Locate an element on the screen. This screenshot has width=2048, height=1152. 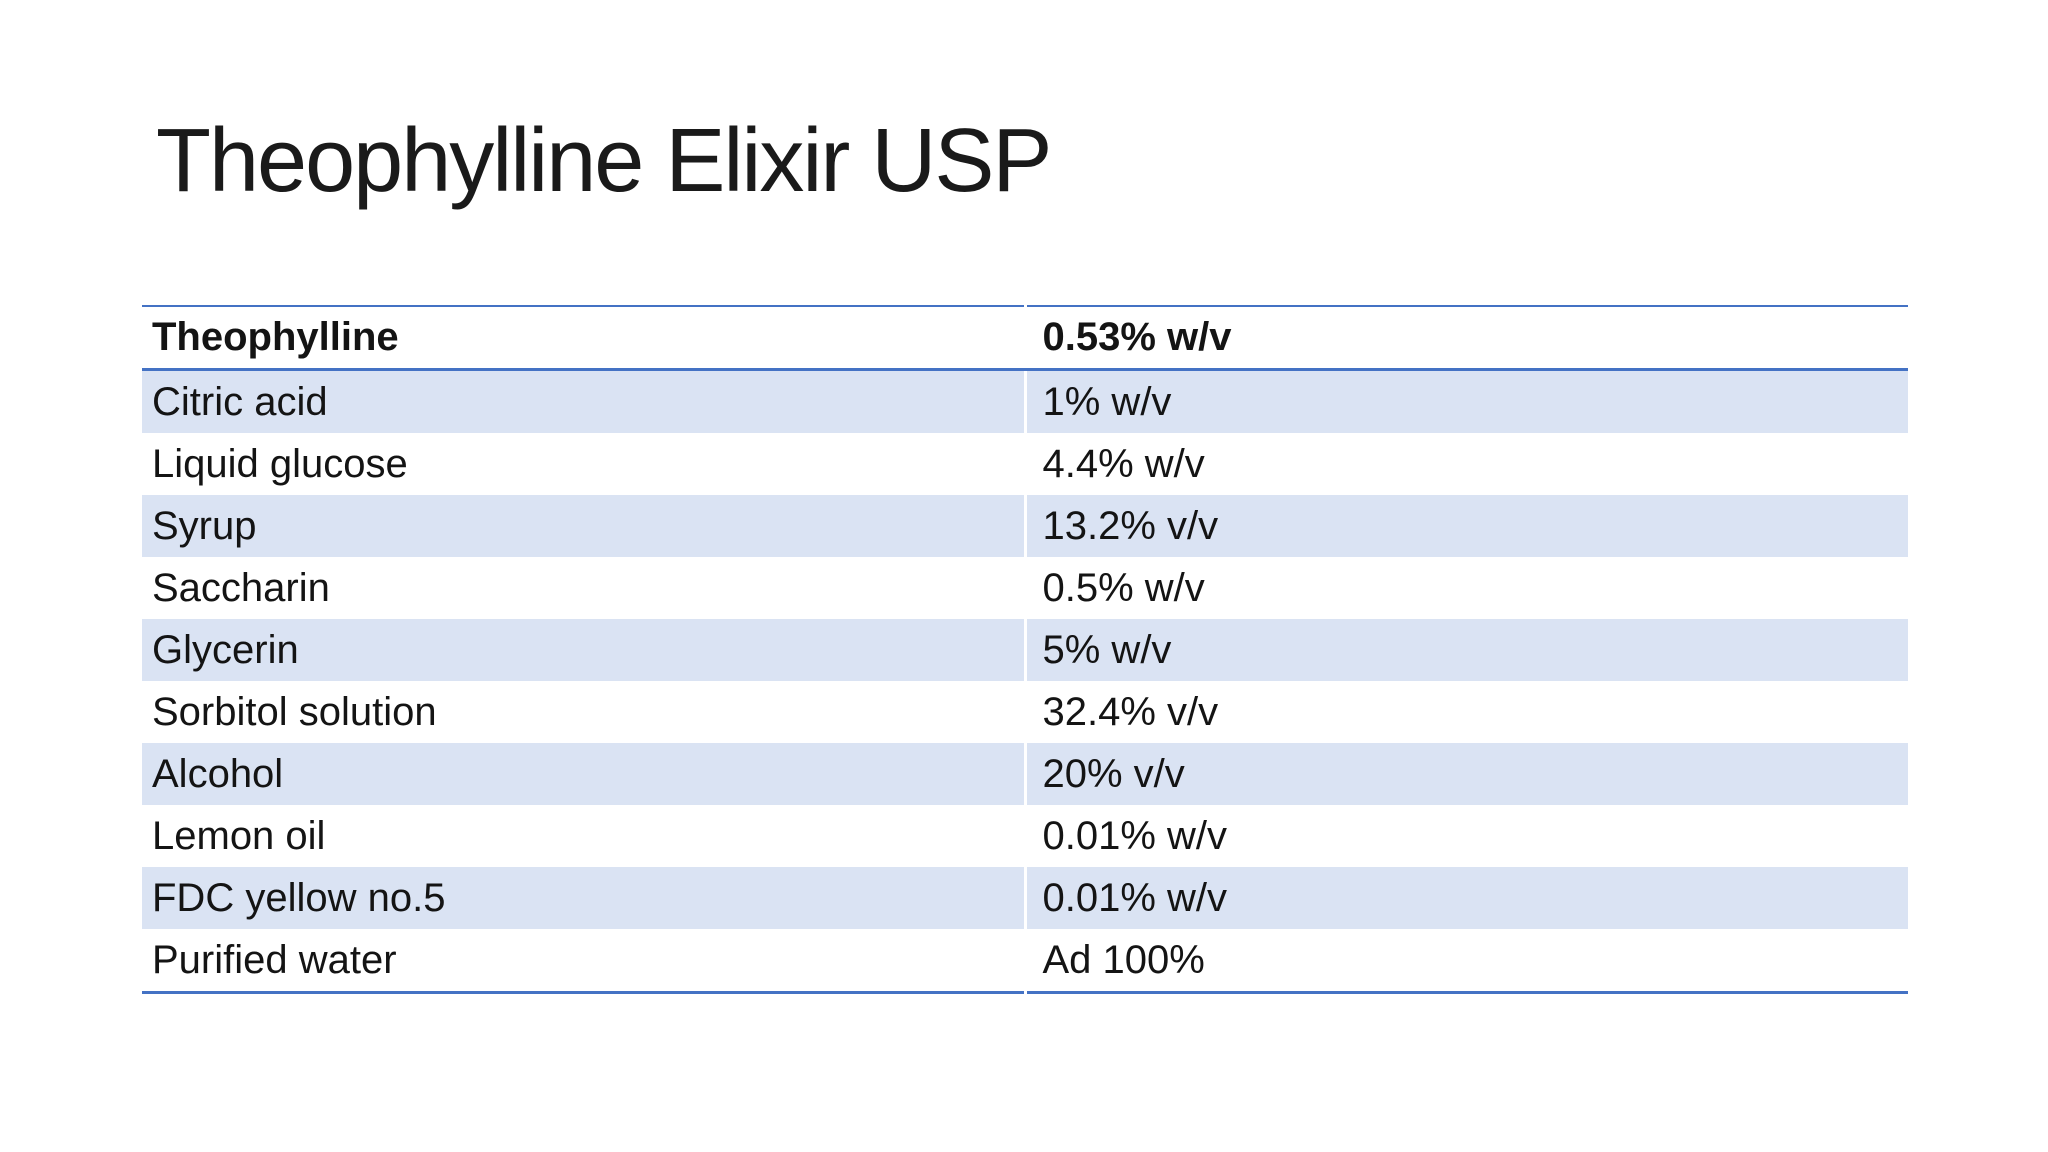
ingredient-cell: Purified water is located at coordinates (274, 959).